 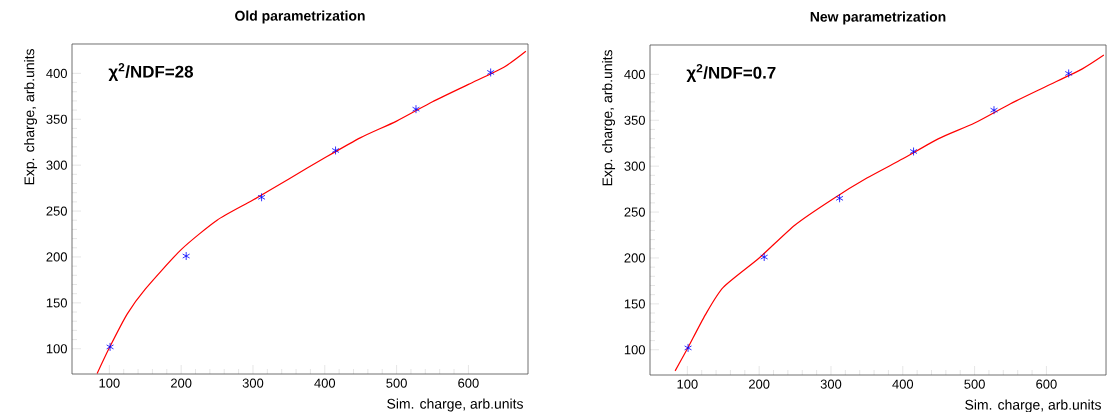 I want to click on annotation: χ$^{2}$/NDF=0.7, so click(x=731, y=73).